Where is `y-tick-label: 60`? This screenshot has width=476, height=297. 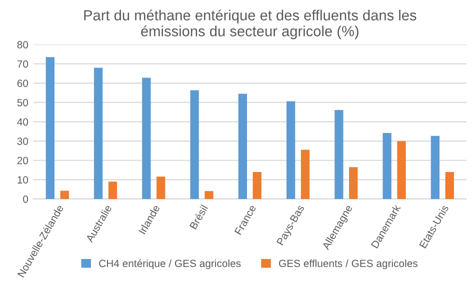
y-tick-label: 60 is located at coordinates (22, 84).